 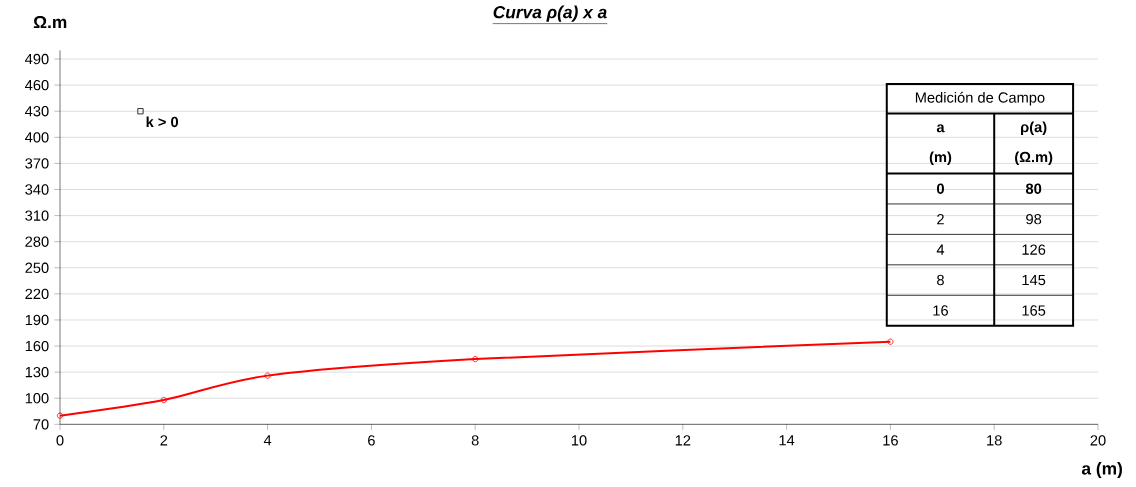 I want to click on y-tick-label: 310, so click(x=37, y=215).